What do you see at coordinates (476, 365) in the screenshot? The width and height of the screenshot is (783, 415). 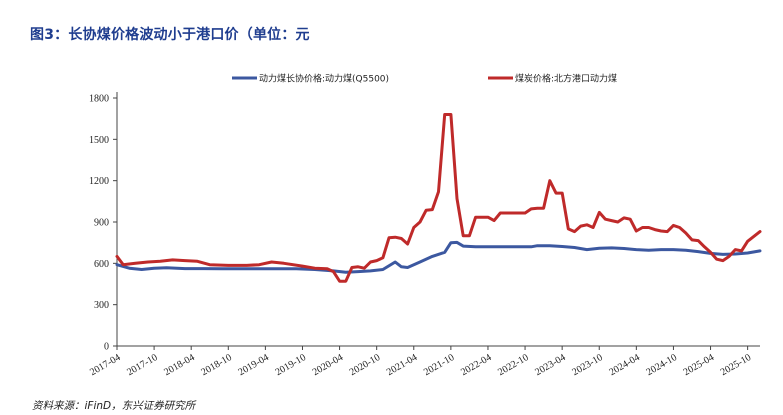 I see `x-tick-label: 2022-04` at bounding box center [476, 365].